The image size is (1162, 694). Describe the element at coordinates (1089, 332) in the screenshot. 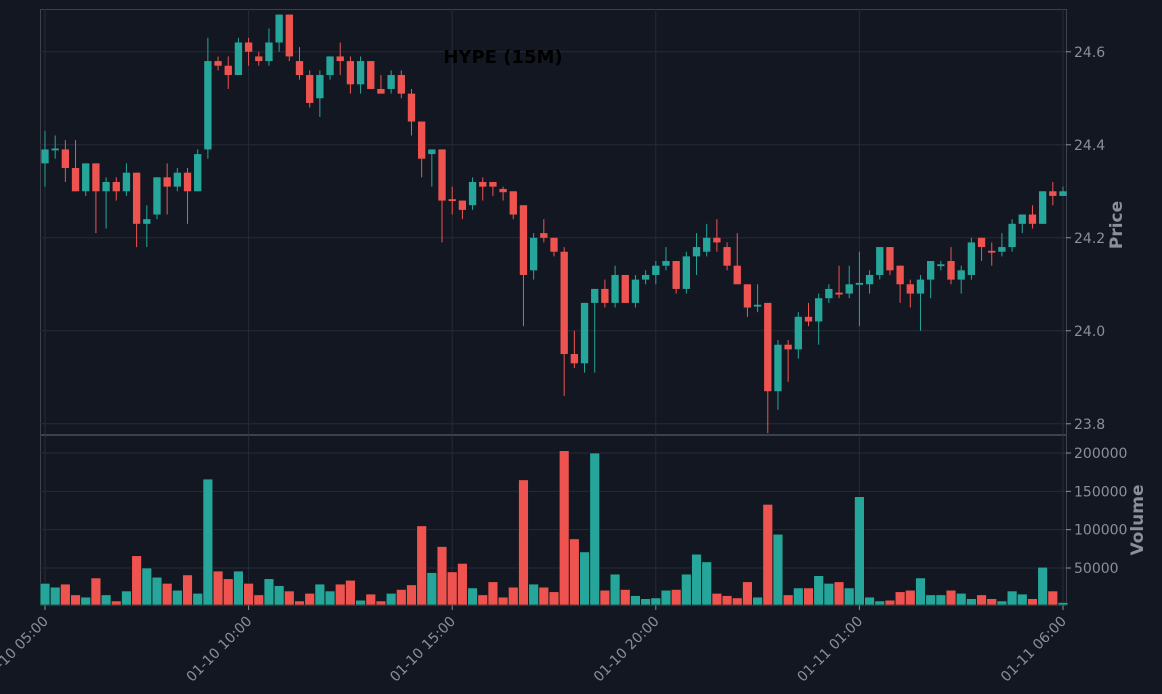

I see `y-tick-label: 24.0` at that location.